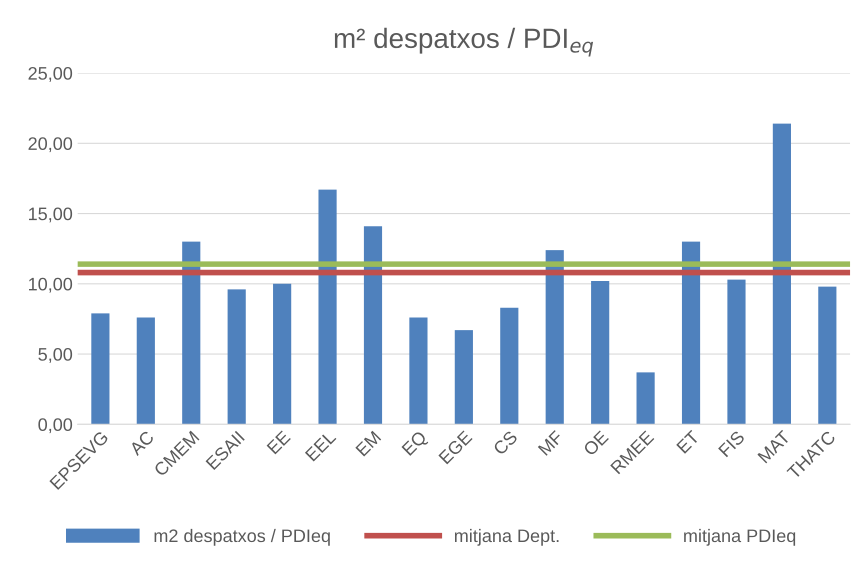  Describe the element at coordinates (595, 443) in the screenshot. I see `x-tick-label: OE` at that location.